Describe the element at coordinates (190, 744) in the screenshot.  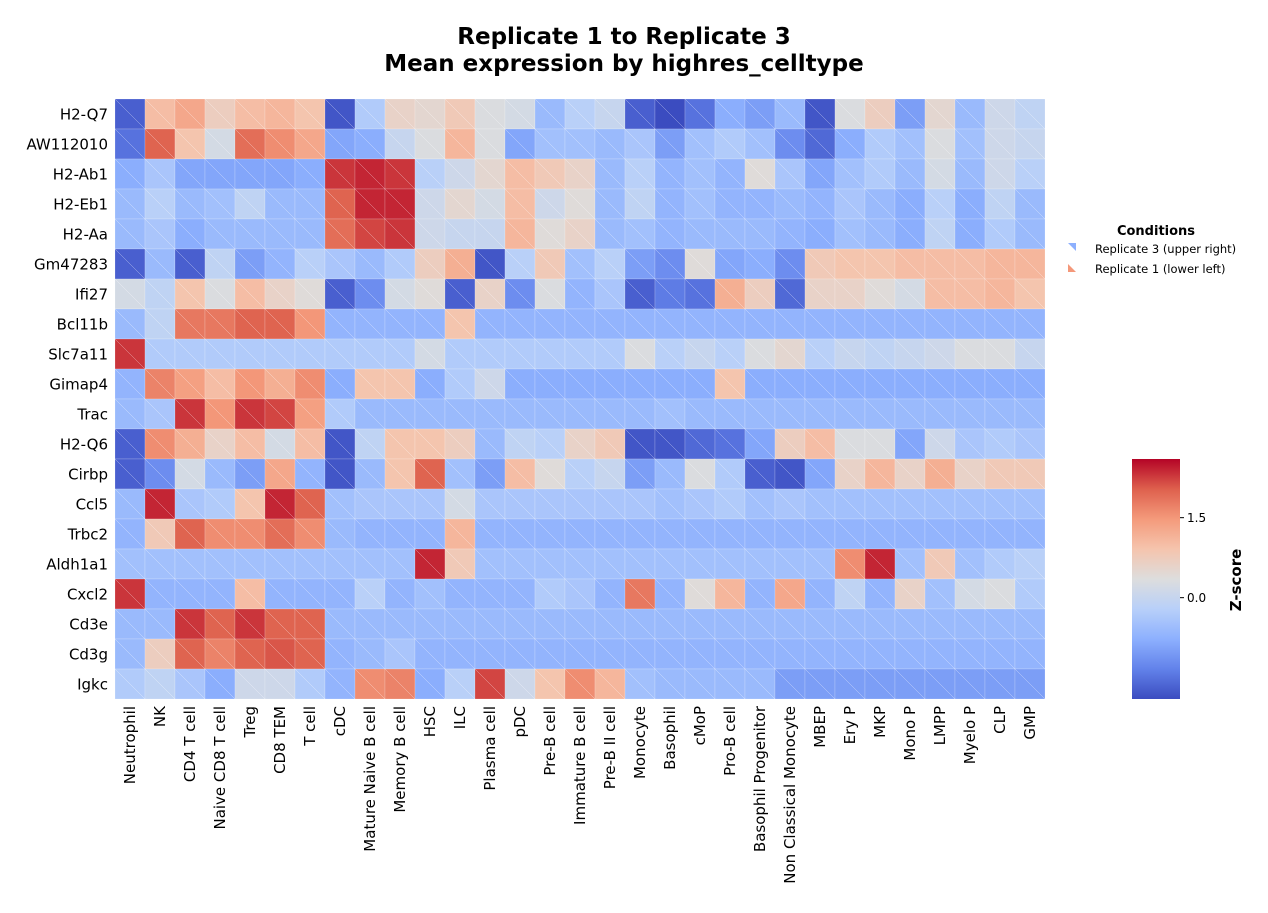
I see `cell-type-label: CD4 T cell` at that location.